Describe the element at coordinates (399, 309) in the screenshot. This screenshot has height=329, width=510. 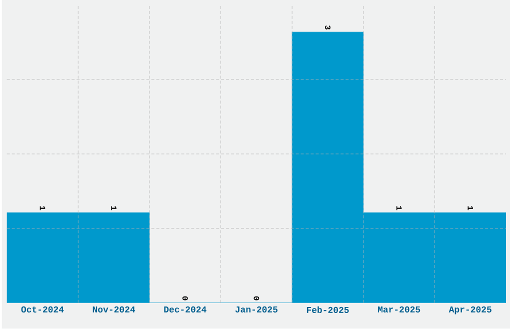
I see `x-tick-label: Mar-2025` at that location.